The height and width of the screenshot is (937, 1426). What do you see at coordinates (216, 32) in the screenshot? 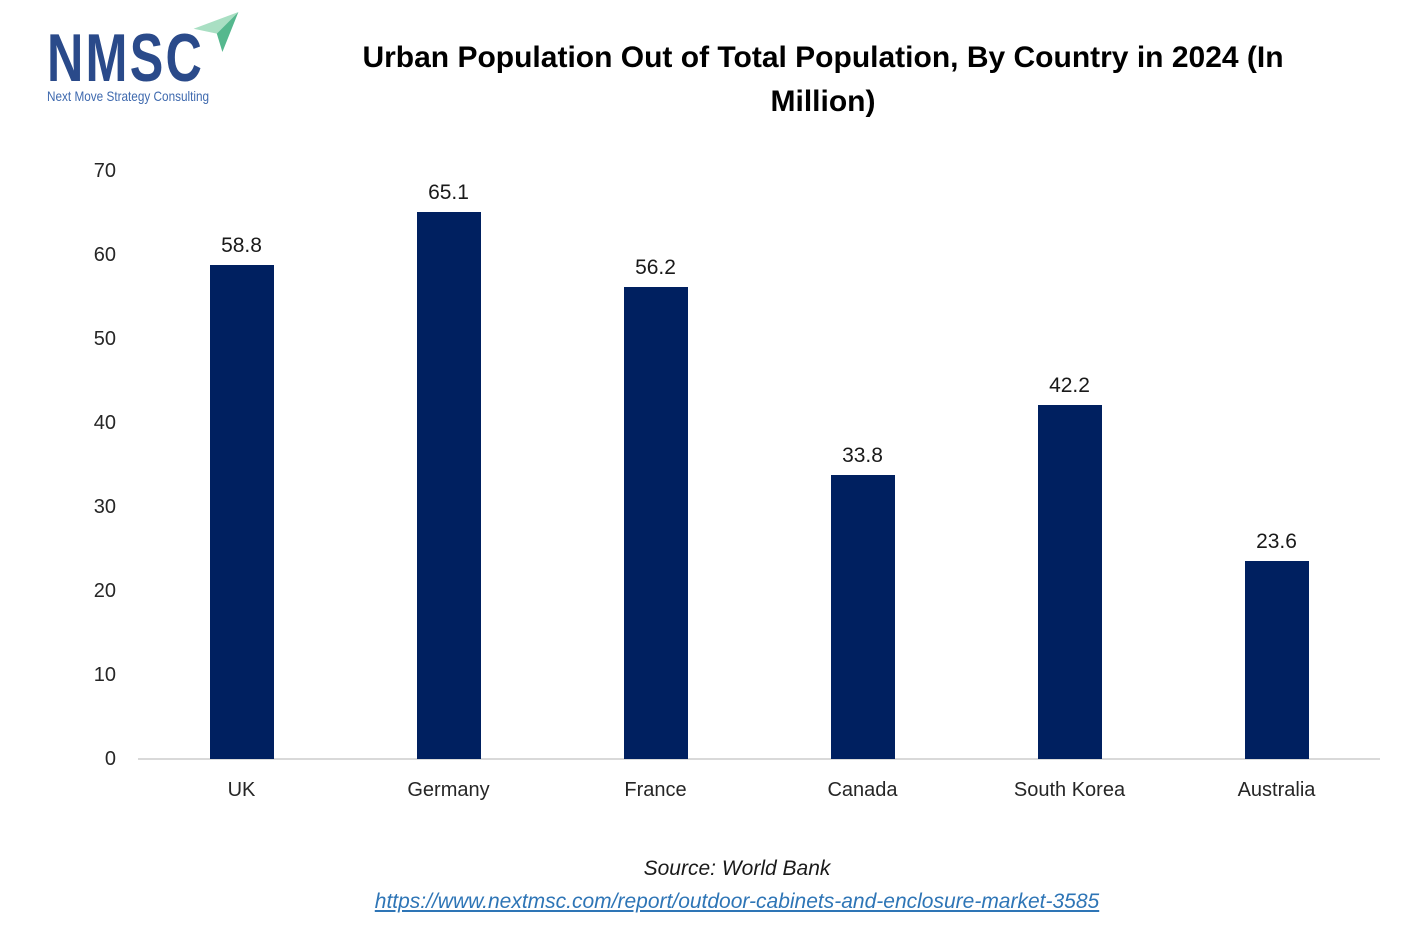
I see `paper-plane-icon` at bounding box center [216, 32].